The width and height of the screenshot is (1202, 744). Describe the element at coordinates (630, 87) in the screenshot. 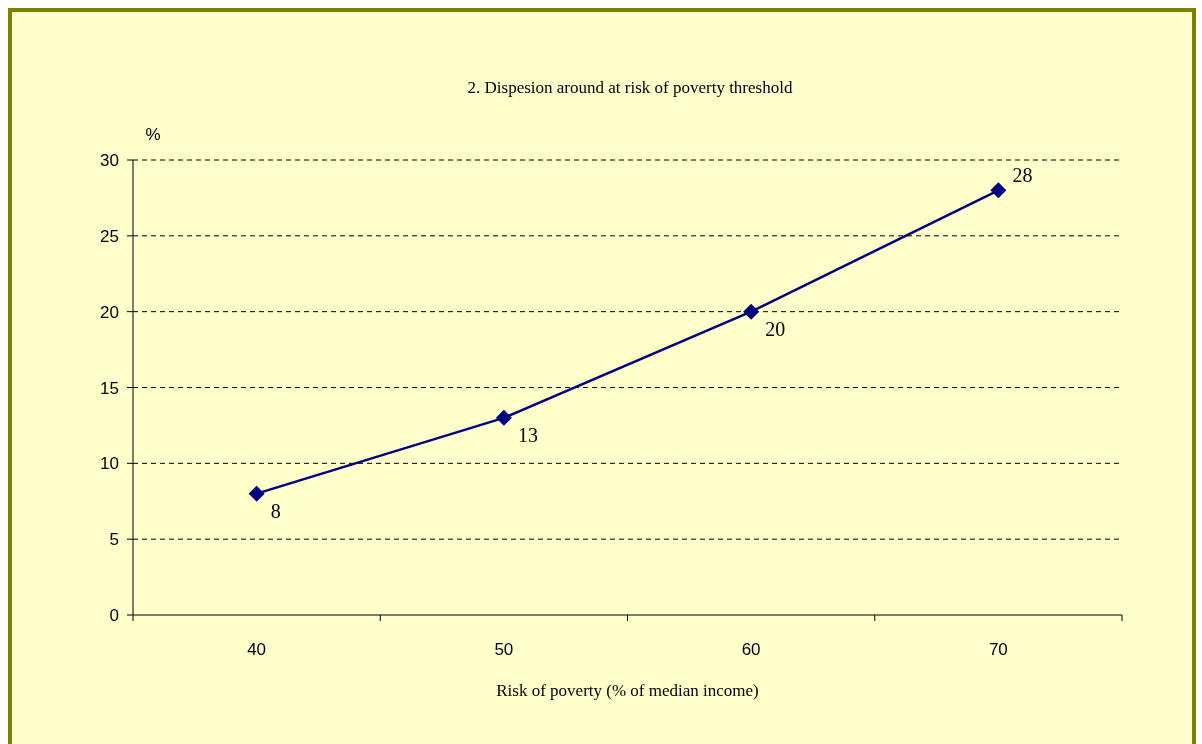

I see `chart-title: 2. Dispesion around at risk of poverty threshold` at that location.